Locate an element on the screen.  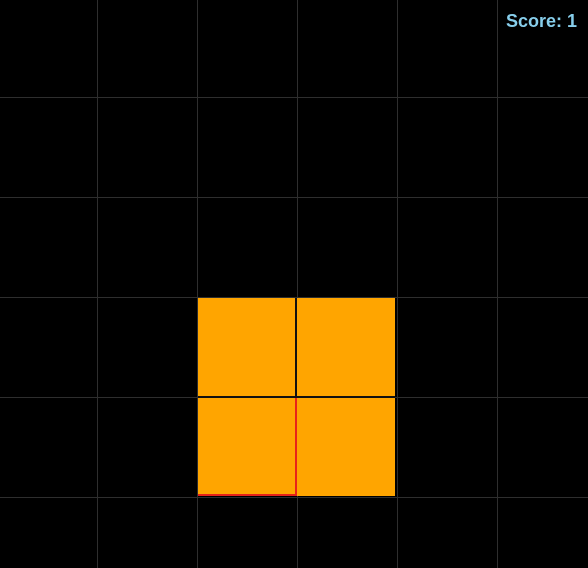
score-label: Score: is located at coordinates (533, 21).